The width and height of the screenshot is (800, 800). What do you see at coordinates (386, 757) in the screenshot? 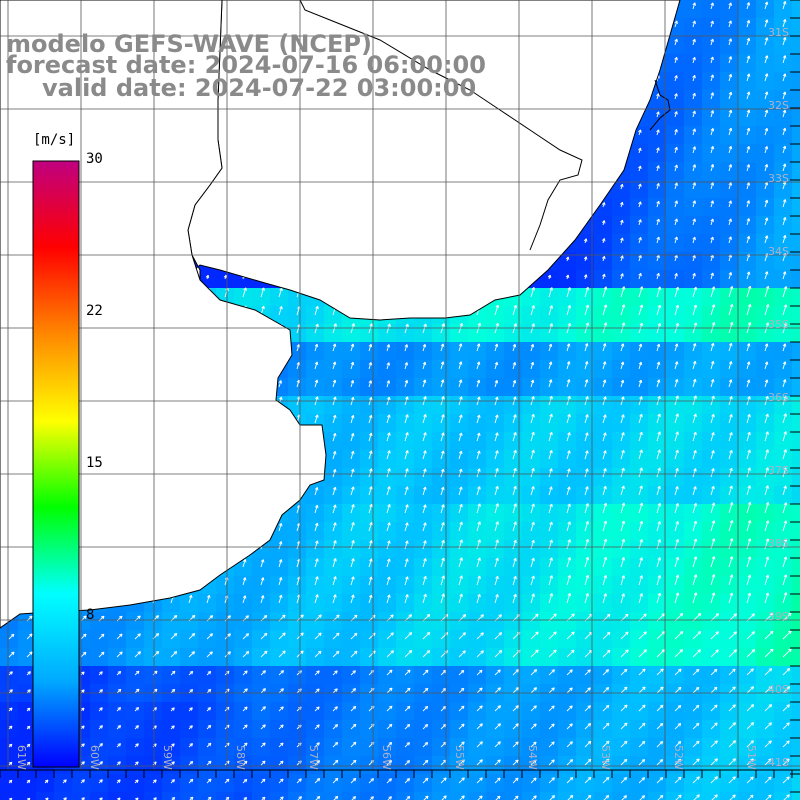
I see `lon-label: 56W` at bounding box center [386, 757].